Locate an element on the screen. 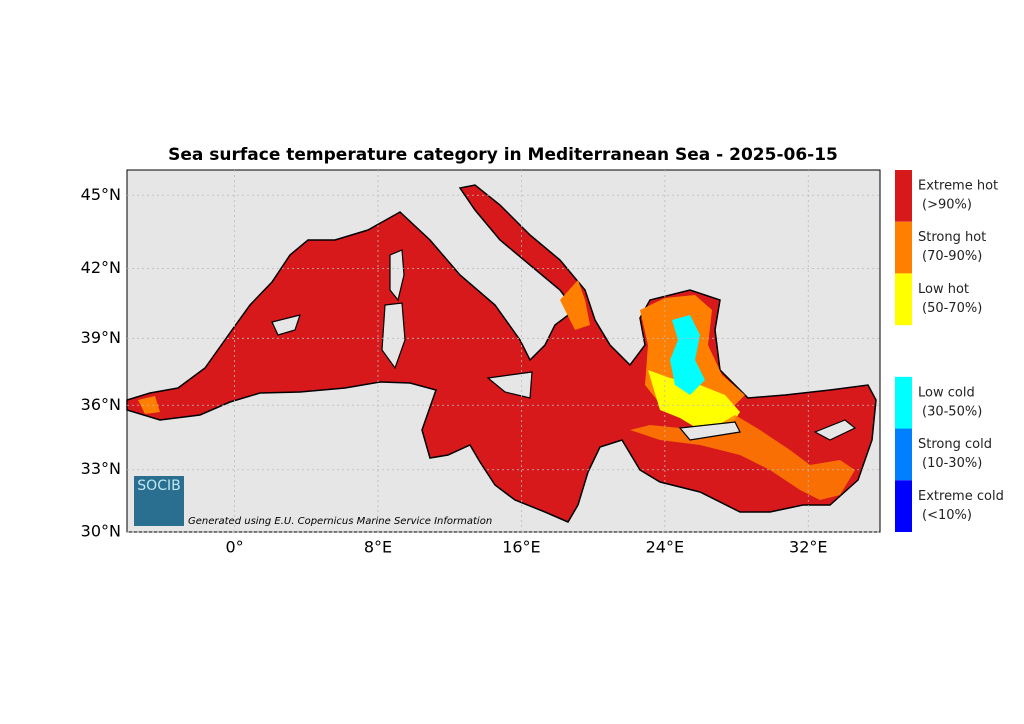  logo-text: SOCIB is located at coordinates (158, 486).